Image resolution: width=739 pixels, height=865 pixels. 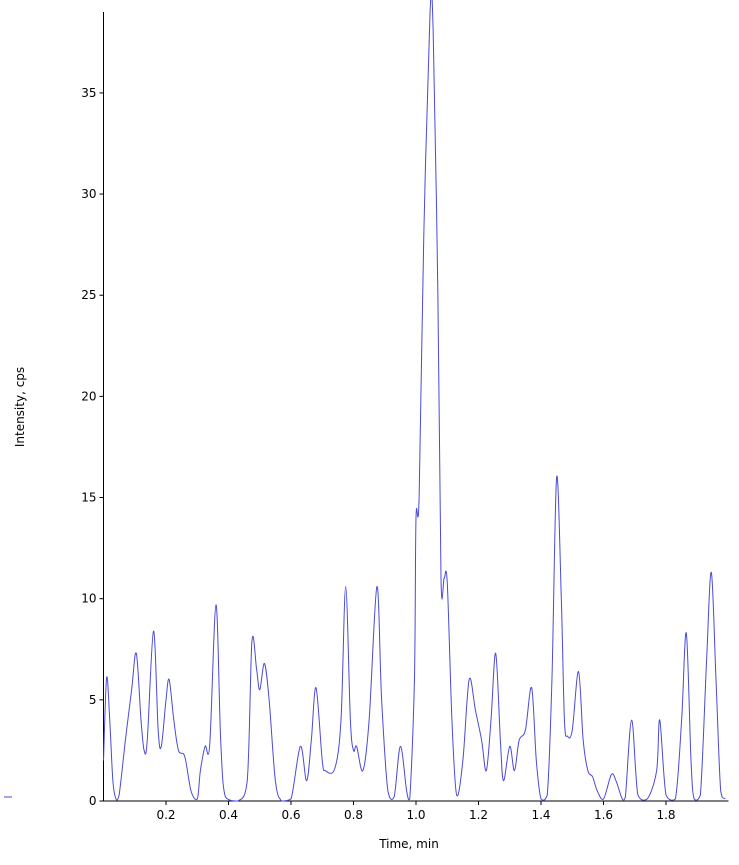 I want to click on y-tick-label: 25, so click(x=88, y=295).